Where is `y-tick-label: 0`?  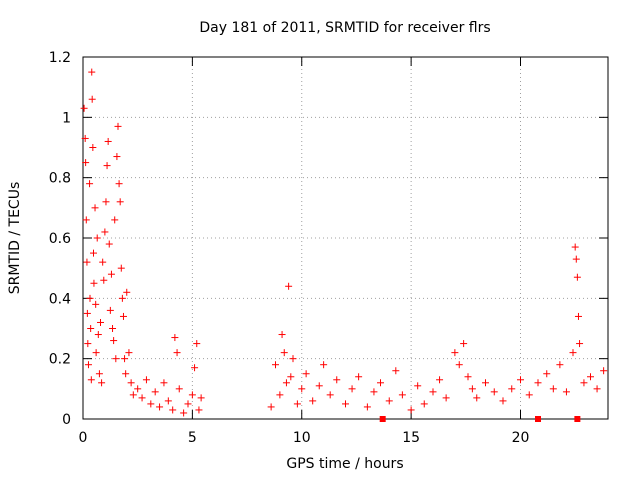 y-tick-label: 0 is located at coordinates (66, 420).